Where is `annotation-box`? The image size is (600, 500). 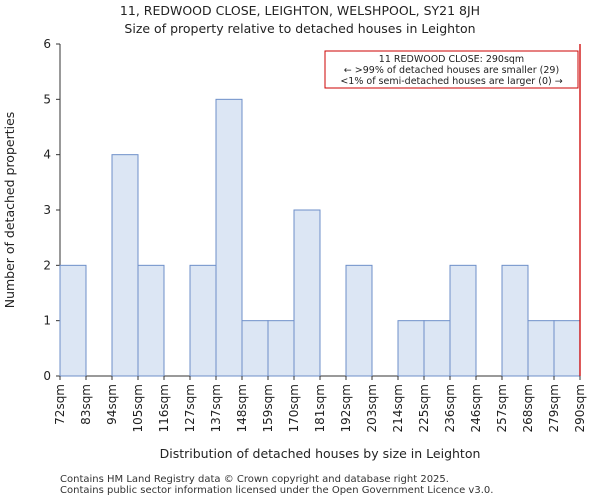 annotation-box is located at coordinates (451, 69).